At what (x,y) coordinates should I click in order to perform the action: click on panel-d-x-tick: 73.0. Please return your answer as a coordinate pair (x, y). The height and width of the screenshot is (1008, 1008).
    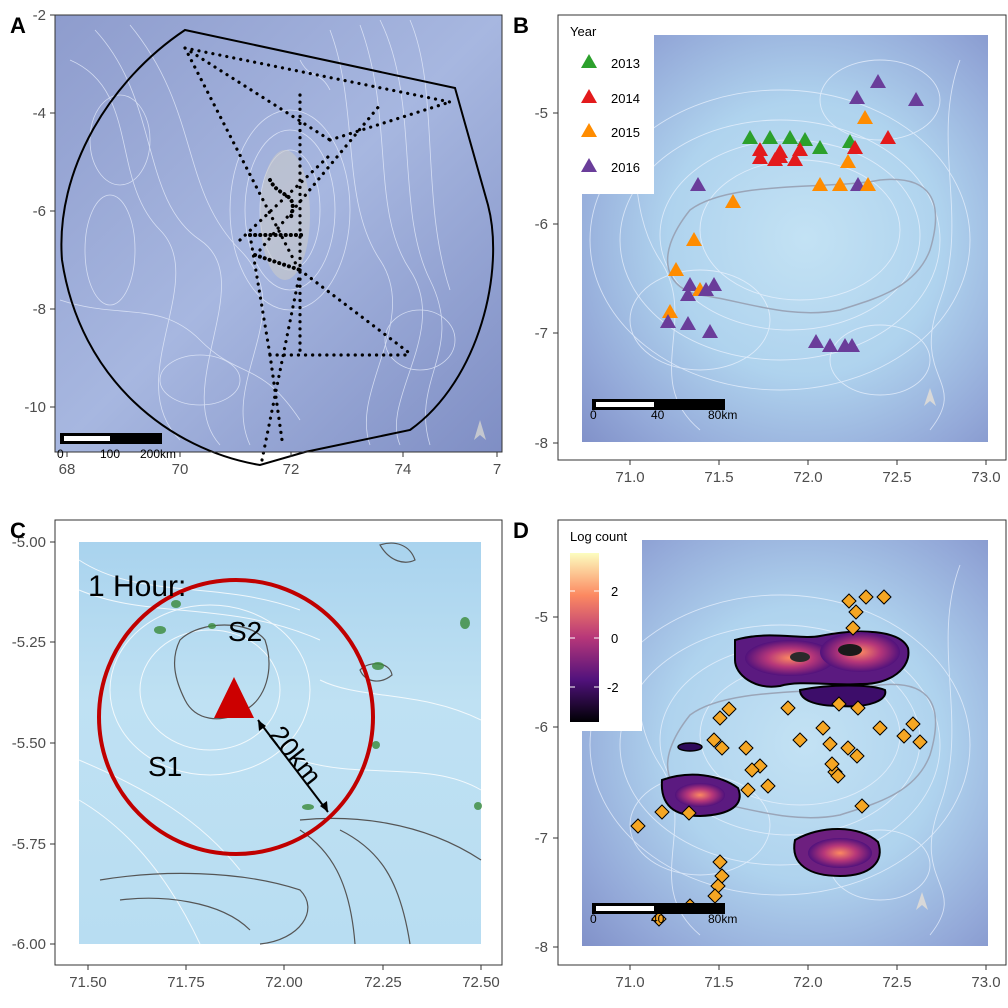
    Looking at the image, I should click on (985, 982).